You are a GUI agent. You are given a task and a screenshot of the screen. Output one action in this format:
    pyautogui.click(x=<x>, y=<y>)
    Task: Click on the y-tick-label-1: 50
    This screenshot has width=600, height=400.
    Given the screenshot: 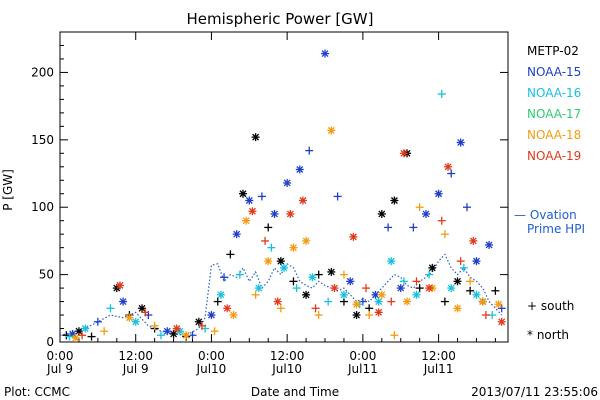 What is the action you would take?
    pyautogui.click(x=46, y=275)
    